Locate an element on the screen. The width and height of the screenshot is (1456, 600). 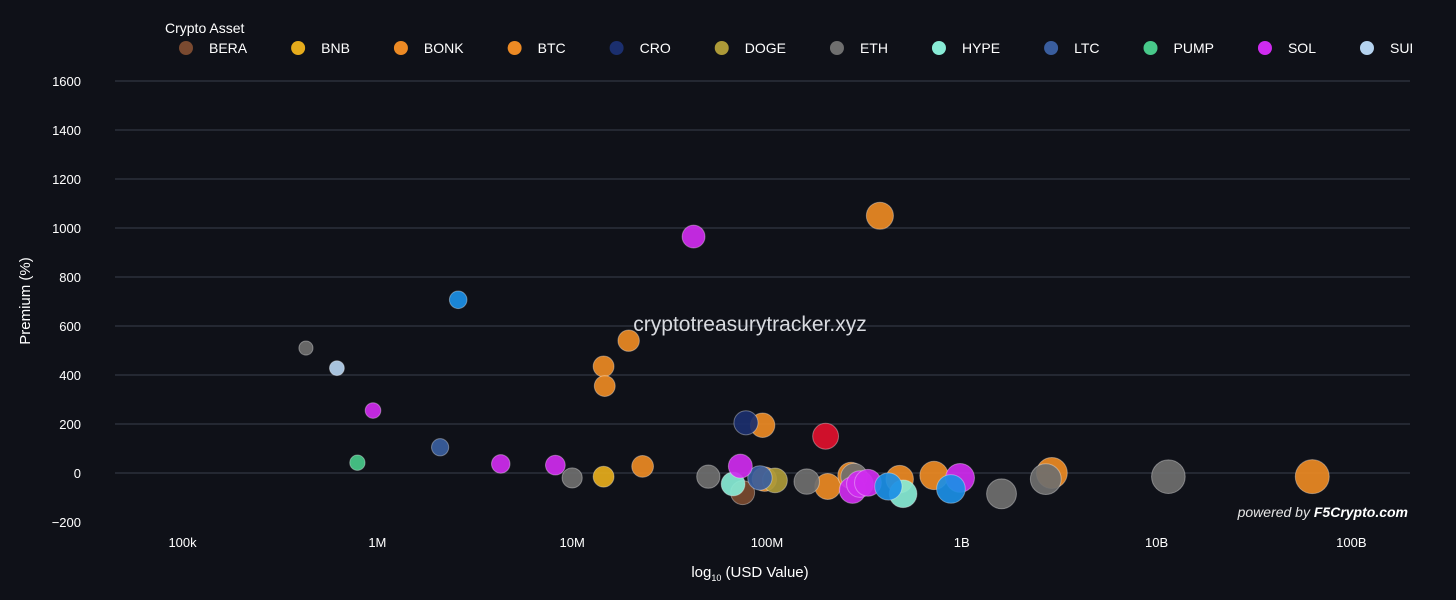
y-tick-label: 1200 is located at coordinates (66, 179).